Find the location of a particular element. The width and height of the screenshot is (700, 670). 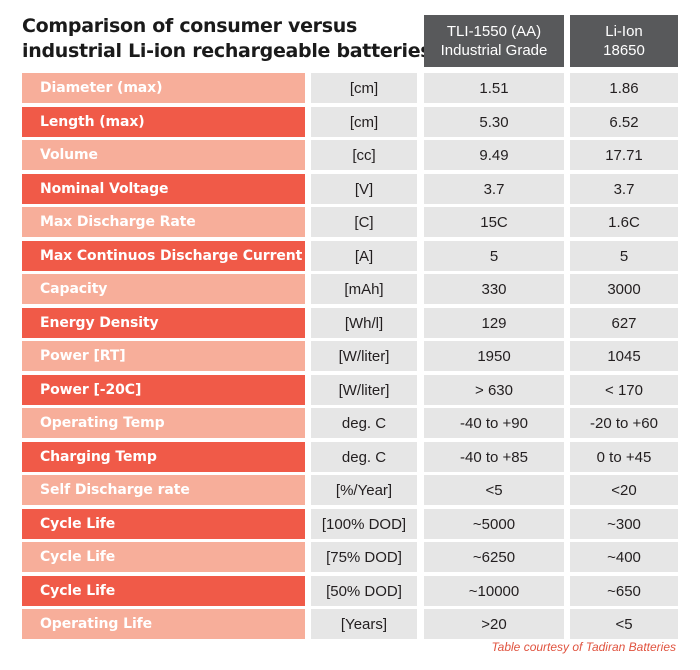

table-credit: Table courtesy of Tadiran Batteries is located at coordinates (583, 647).